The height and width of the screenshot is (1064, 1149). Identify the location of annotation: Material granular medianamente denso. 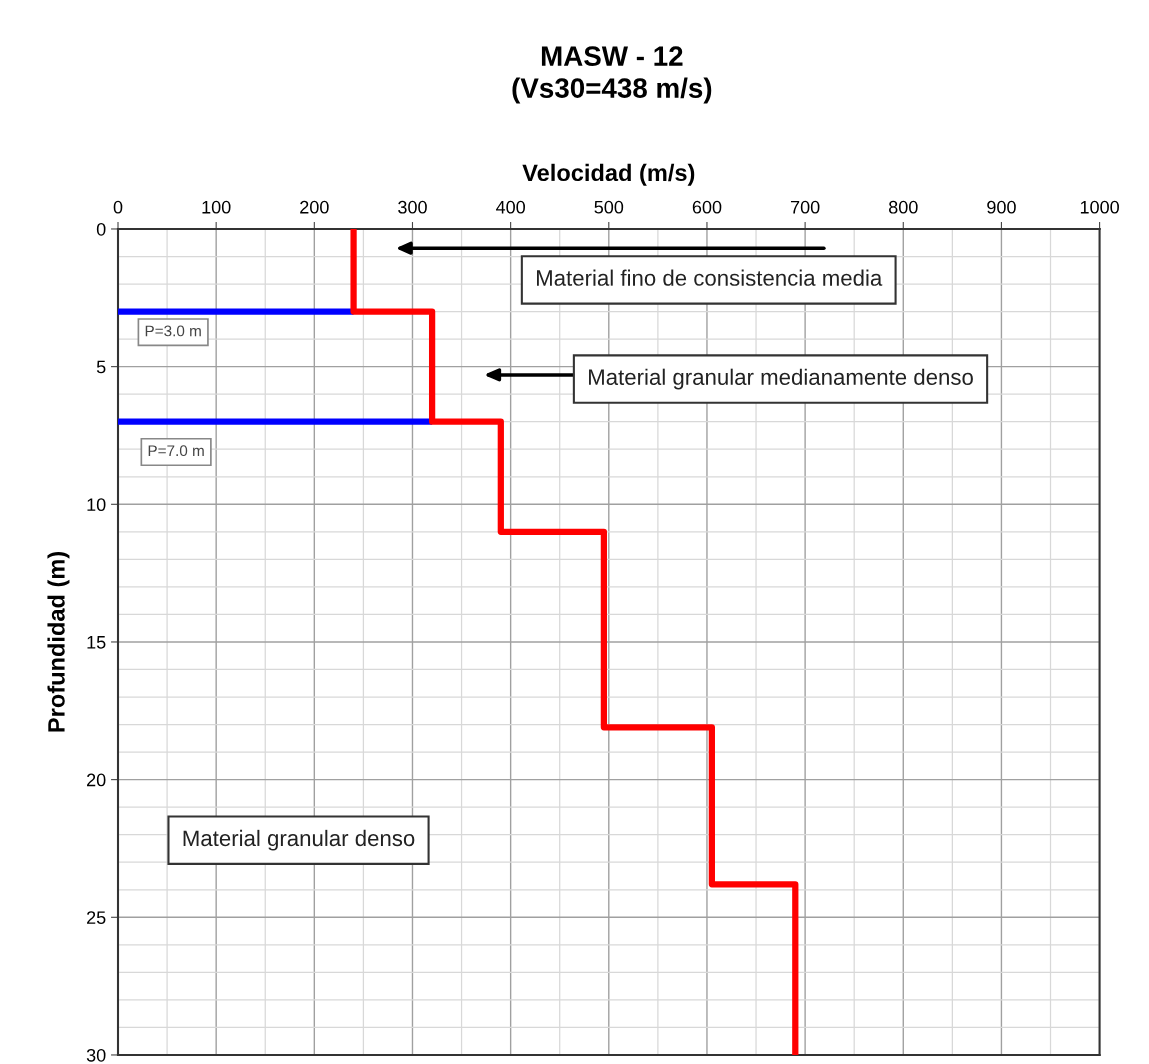
(781, 379).